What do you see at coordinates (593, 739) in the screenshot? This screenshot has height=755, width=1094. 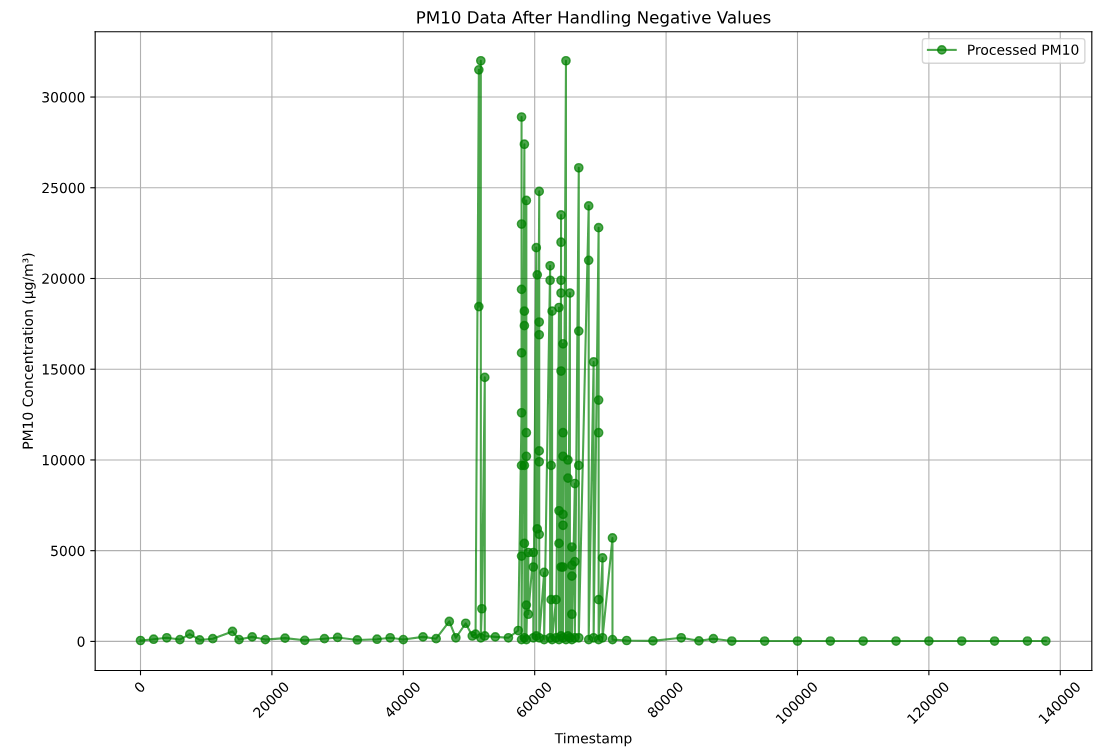 I see `x-axis-title: Timestamp` at bounding box center [593, 739].